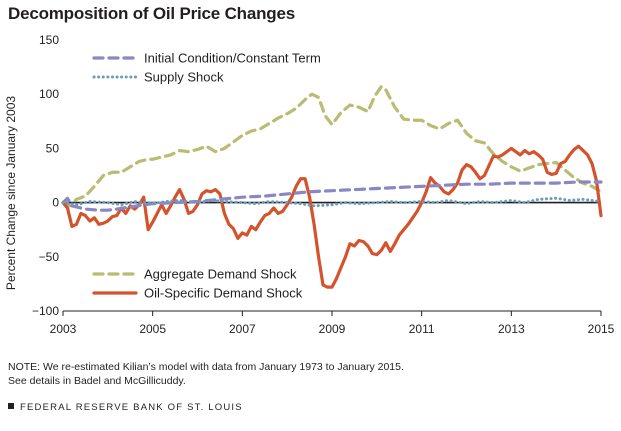 The width and height of the screenshot is (621, 431). Describe the element at coordinates (45, 311) in the screenshot. I see `y-tick-label: −100` at that location.